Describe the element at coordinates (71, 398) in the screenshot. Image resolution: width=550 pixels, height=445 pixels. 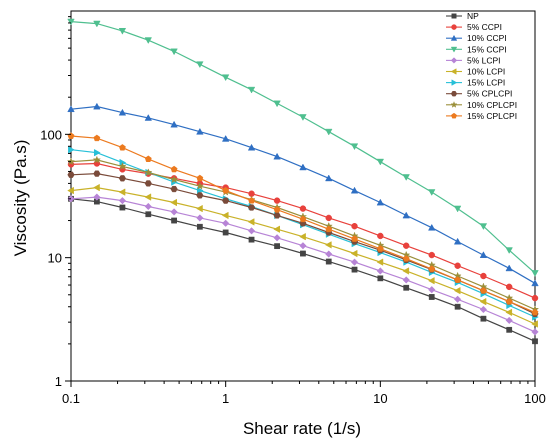
I see `x-tick-label: 0.1` at that location.